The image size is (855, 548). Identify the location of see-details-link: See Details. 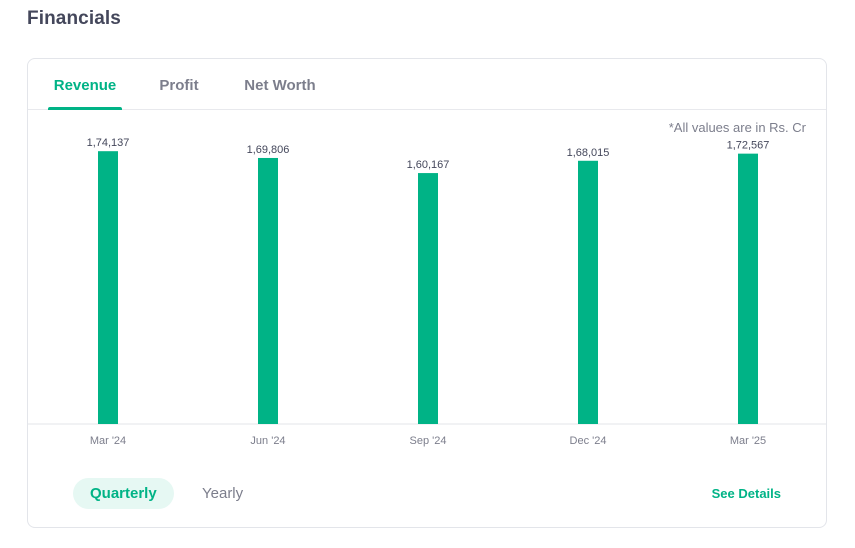
(746, 493).